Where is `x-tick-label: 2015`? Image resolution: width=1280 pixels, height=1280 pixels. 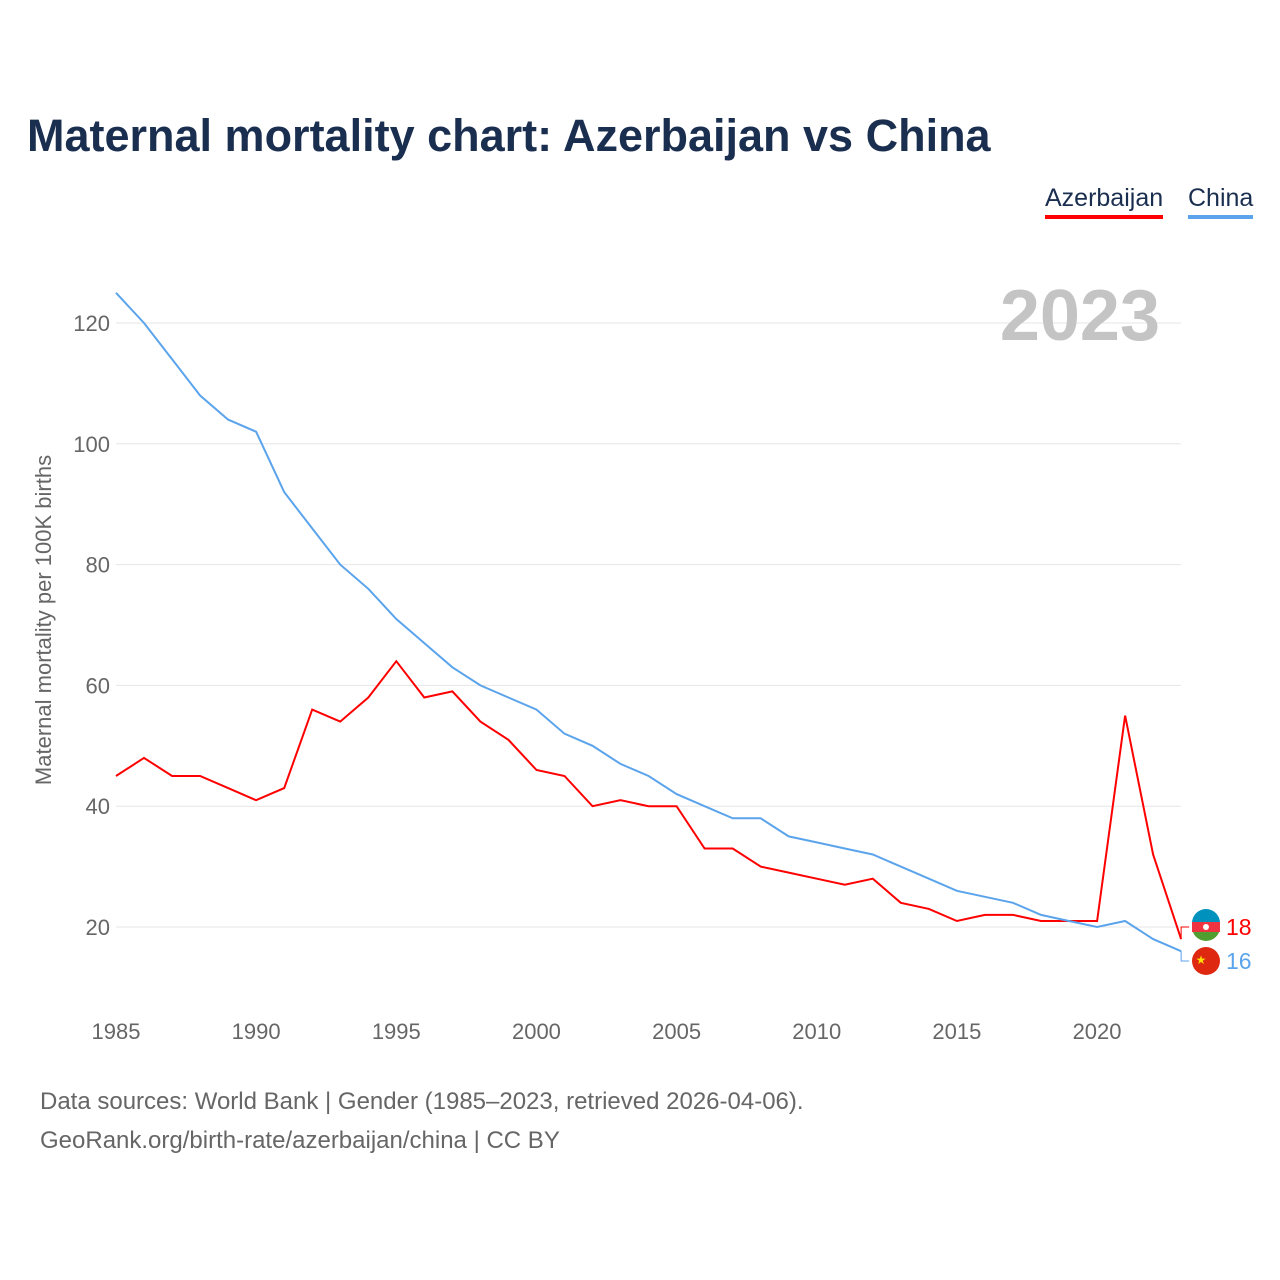 x-tick-label: 2015 is located at coordinates (956, 1031).